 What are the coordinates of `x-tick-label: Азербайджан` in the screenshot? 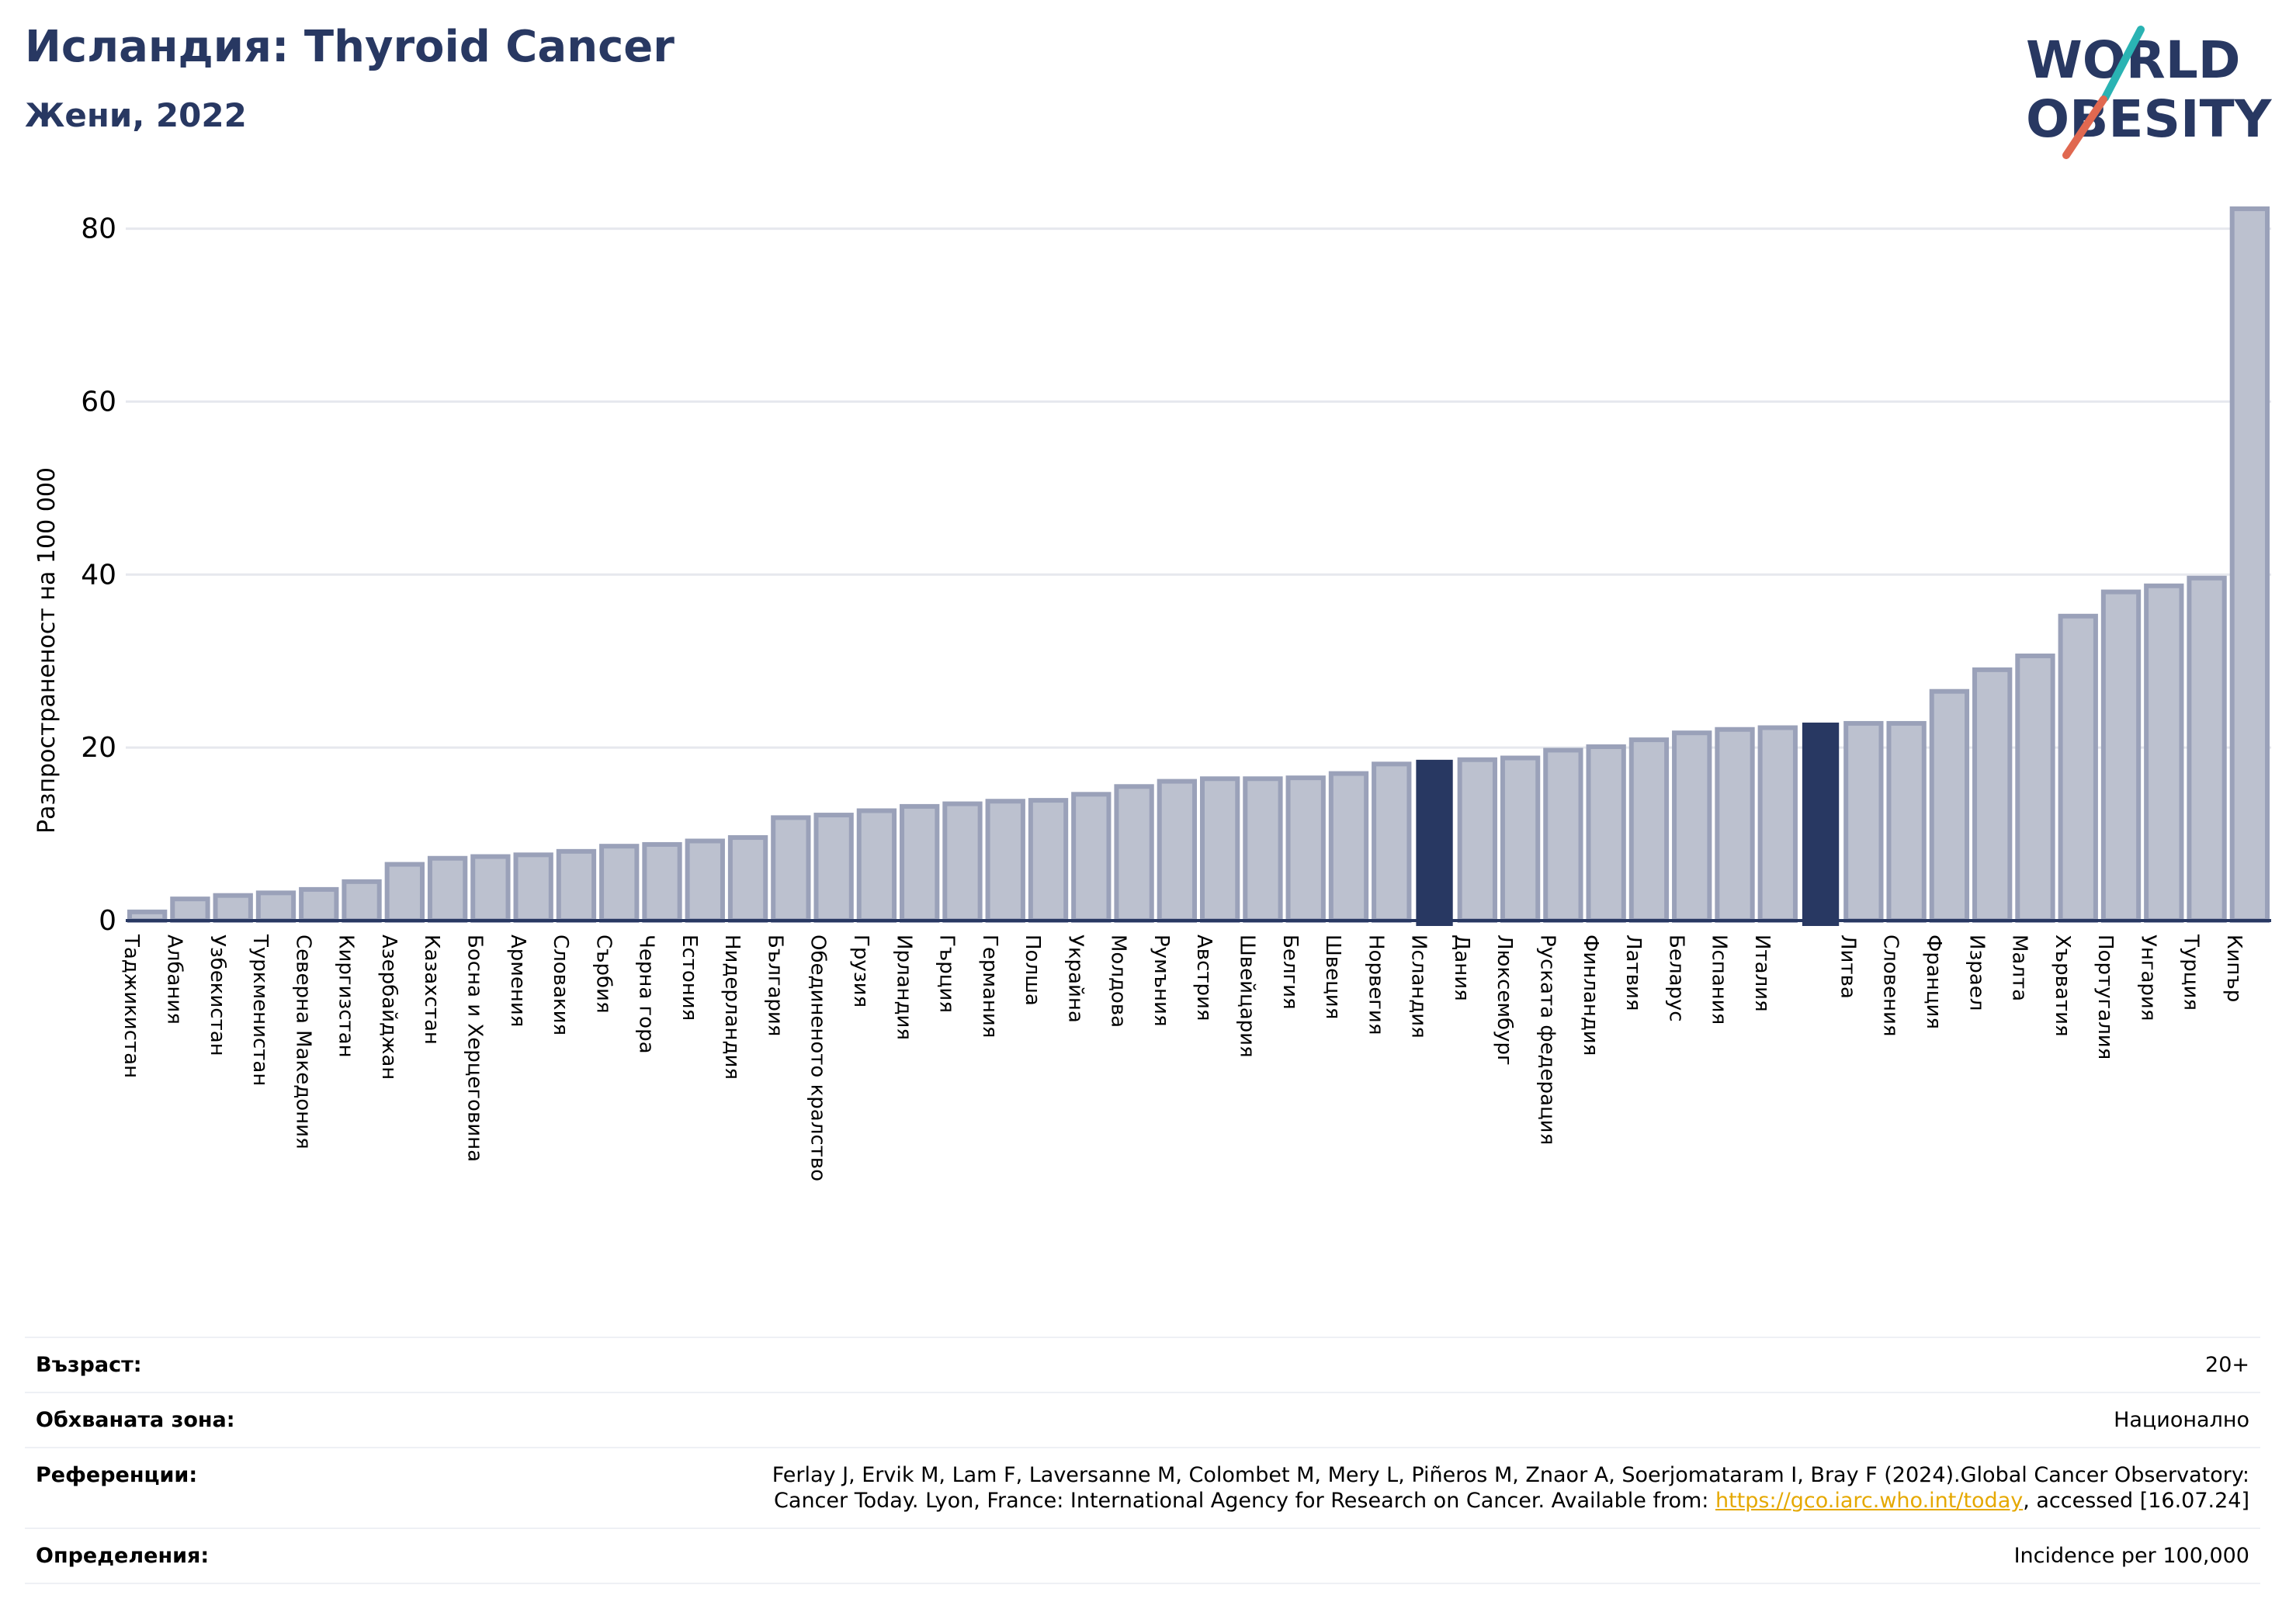 It's located at (389, 1007).